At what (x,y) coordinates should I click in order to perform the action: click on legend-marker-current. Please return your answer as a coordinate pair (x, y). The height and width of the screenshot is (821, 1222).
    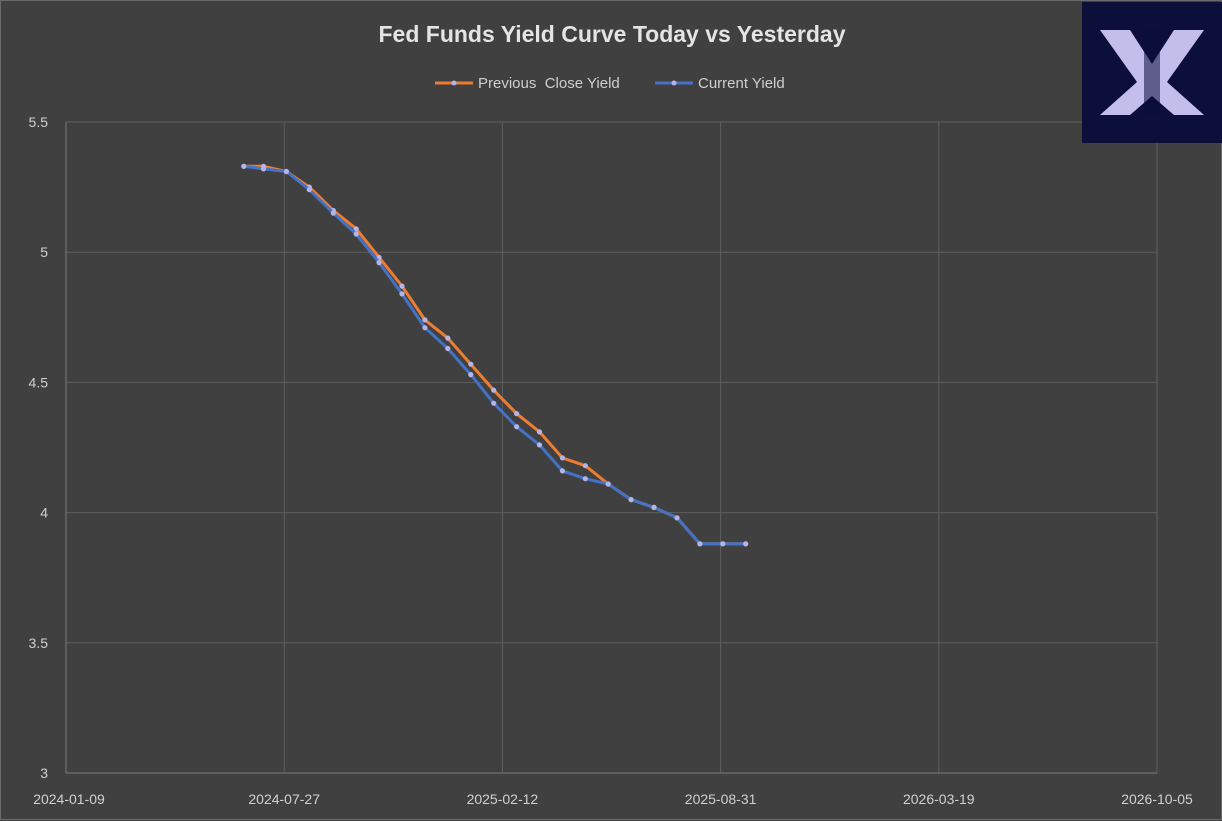
    Looking at the image, I should click on (674, 83).